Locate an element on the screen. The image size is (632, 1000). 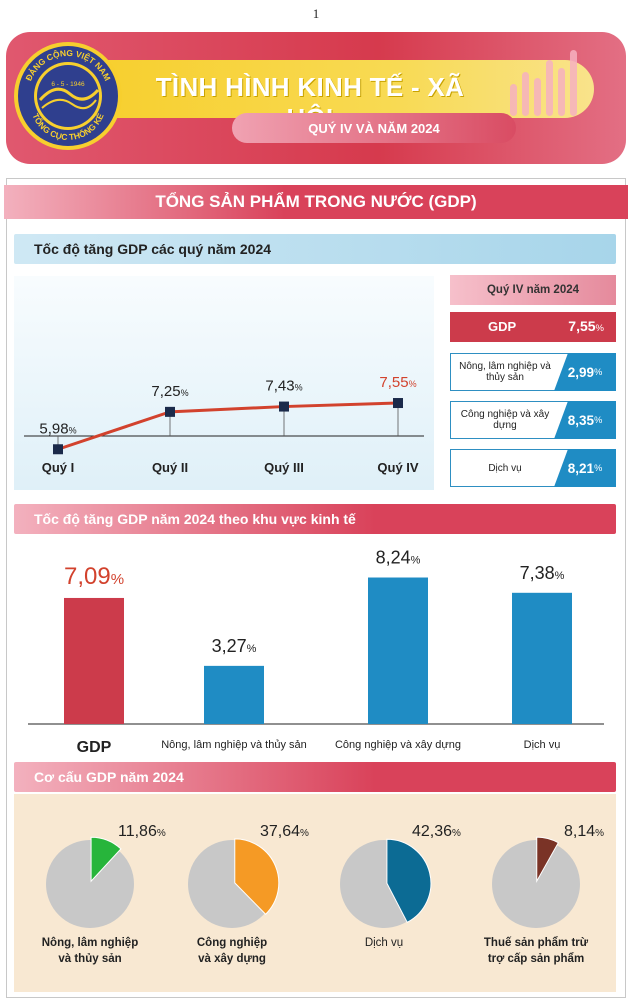
q4-gdp-unit: % is located at coordinates (599, 328).